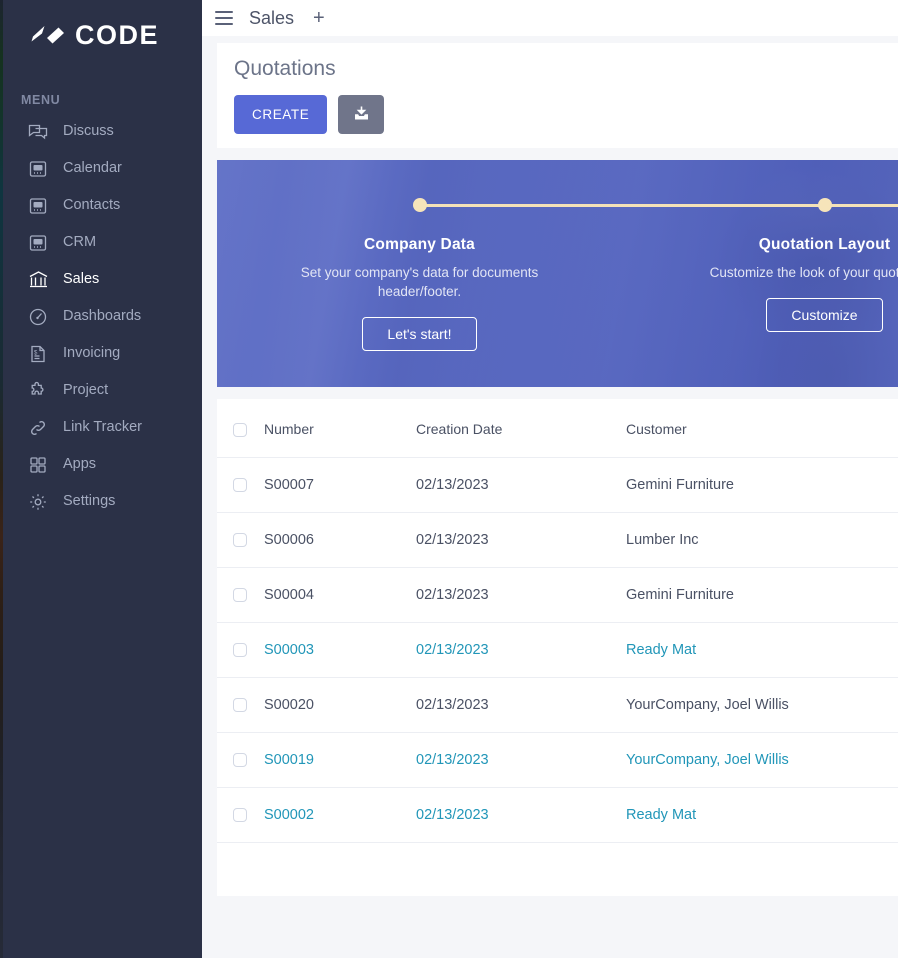 This screenshot has height=958, width=898. I want to click on sidebar-item-discuss: Discuss, so click(102, 131).